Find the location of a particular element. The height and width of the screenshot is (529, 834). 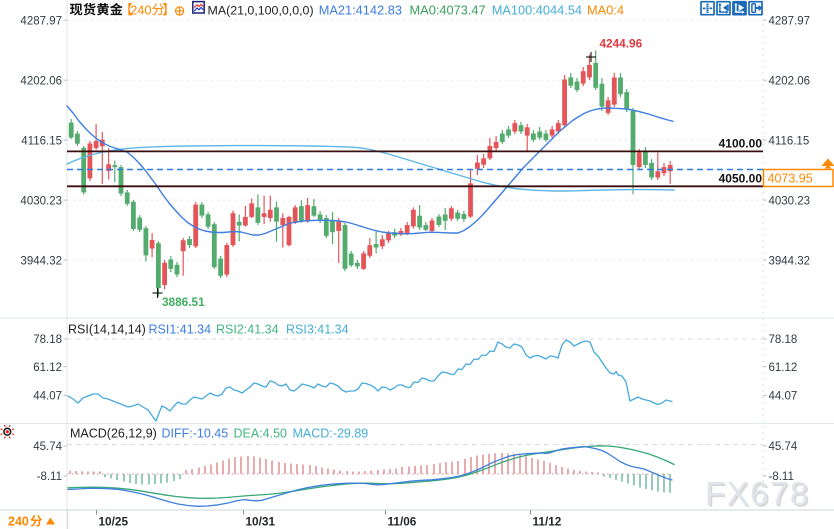

svg-text: MACD(26,12,9) is located at coordinates (113, 434).